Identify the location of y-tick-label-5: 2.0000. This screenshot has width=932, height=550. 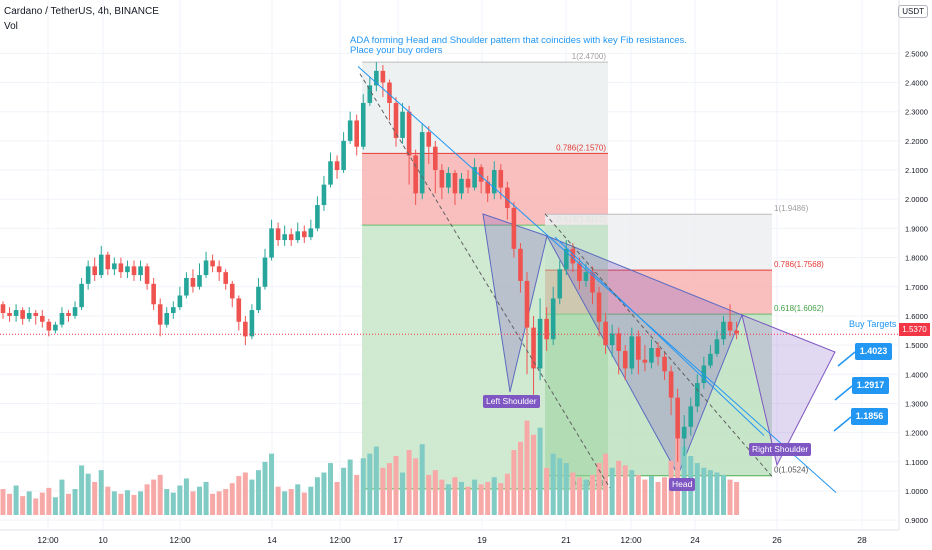
(916, 199).